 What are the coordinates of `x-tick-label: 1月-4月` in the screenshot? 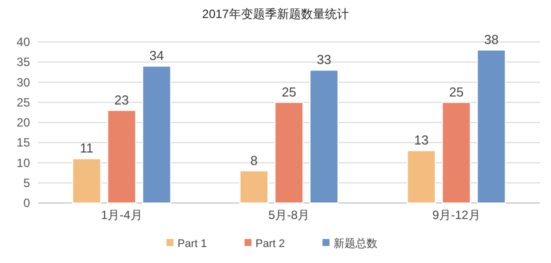 It's located at (121, 215).